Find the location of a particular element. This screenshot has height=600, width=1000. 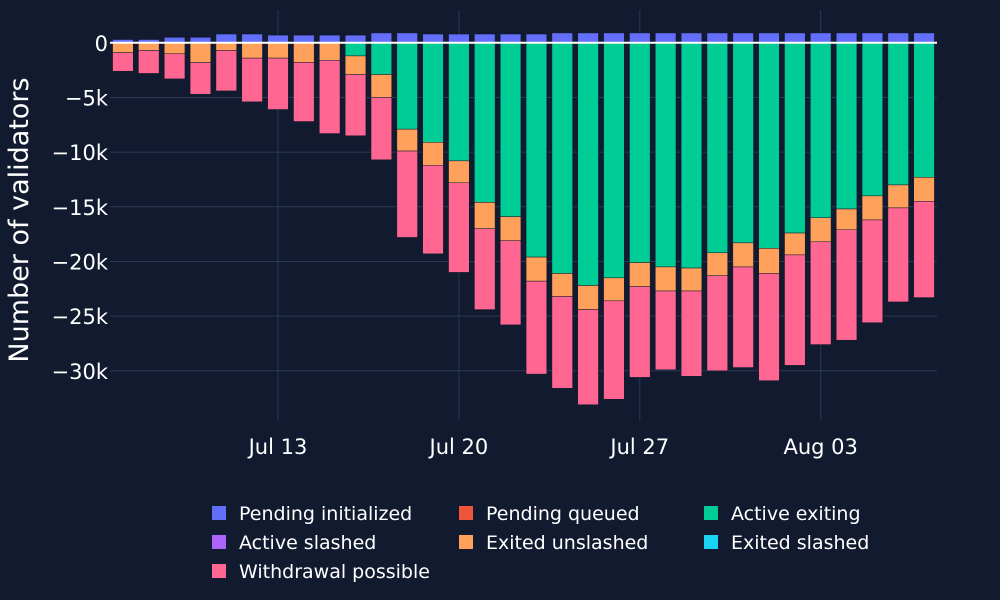

legend-item-active-exiting: Active exiting is located at coordinates (782, 514).